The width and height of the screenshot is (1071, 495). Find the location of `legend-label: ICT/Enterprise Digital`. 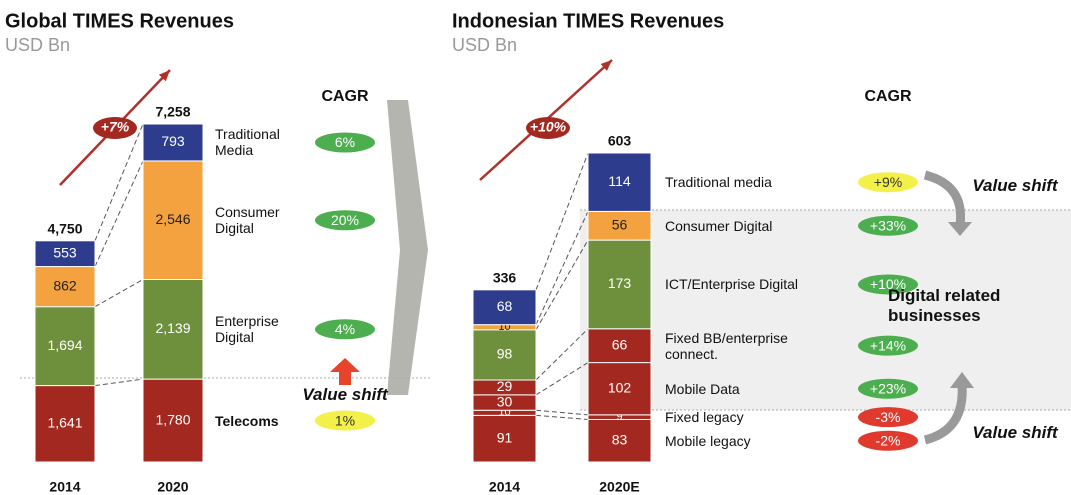

legend-label: ICT/Enterprise Digital is located at coordinates (732, 284).